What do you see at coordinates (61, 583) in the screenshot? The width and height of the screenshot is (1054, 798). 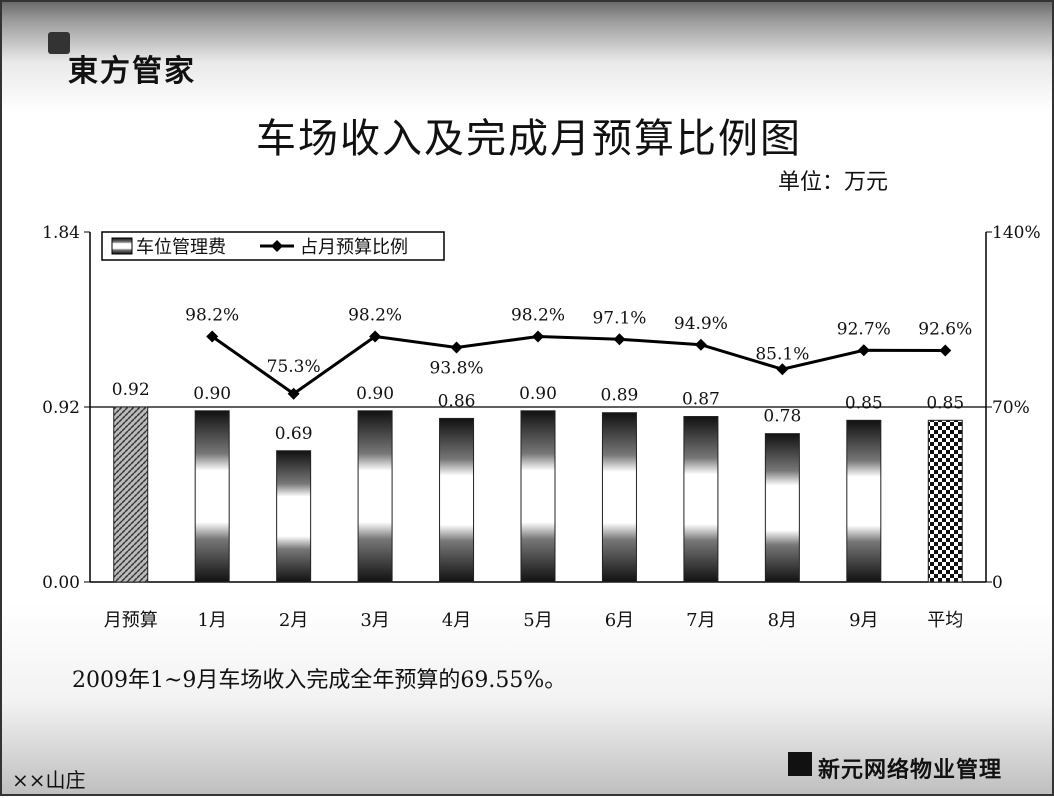 I see `left-axis-tick-label: 0.00` at bounding box center [61, 583].